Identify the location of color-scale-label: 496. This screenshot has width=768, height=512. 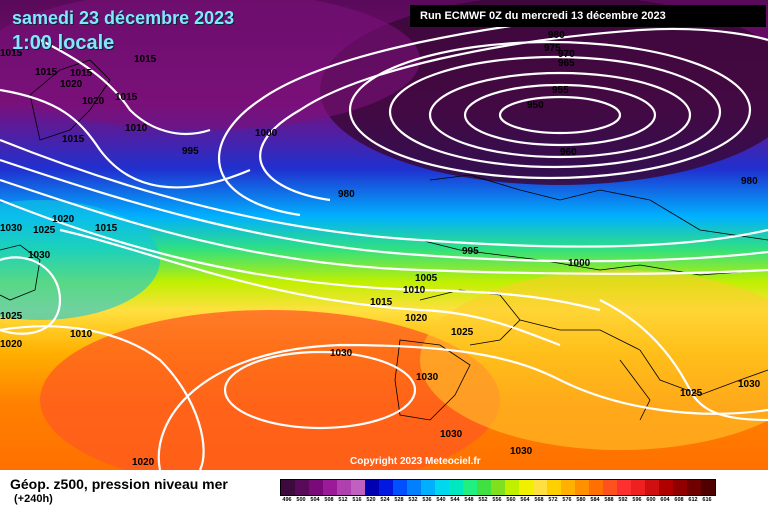
(287, 500).